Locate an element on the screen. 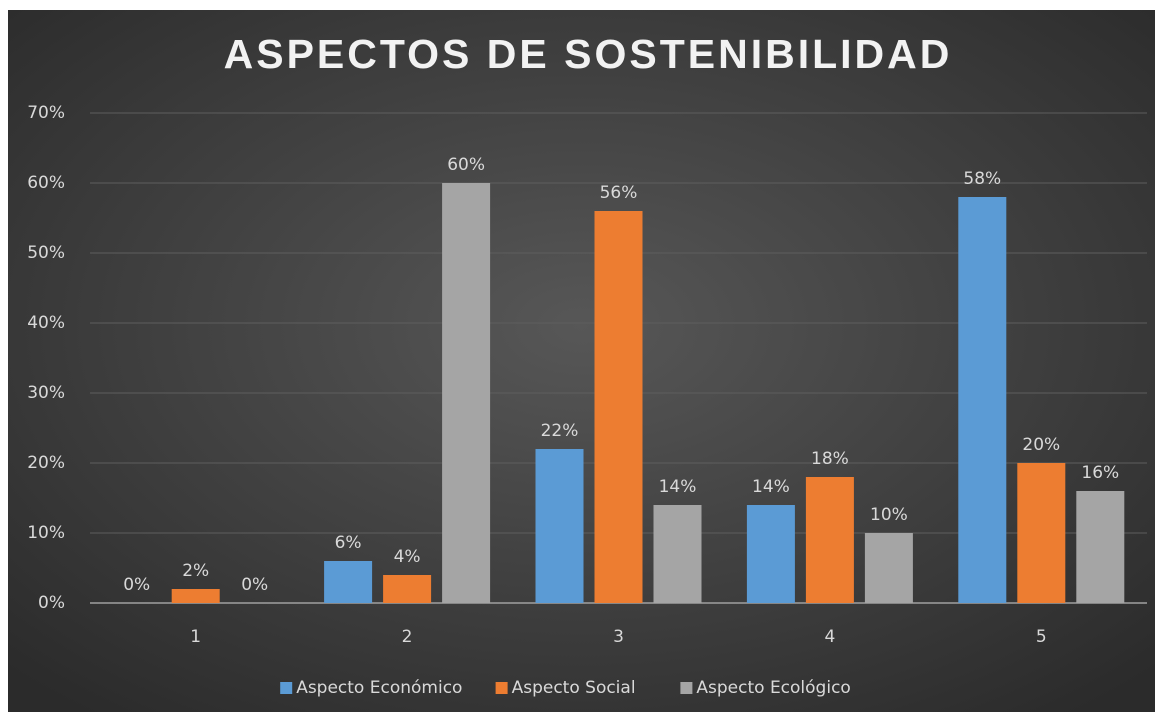 The width and height of the screenshot is (1163, 719). data-label: 58% is located at coordinates (982, 179).